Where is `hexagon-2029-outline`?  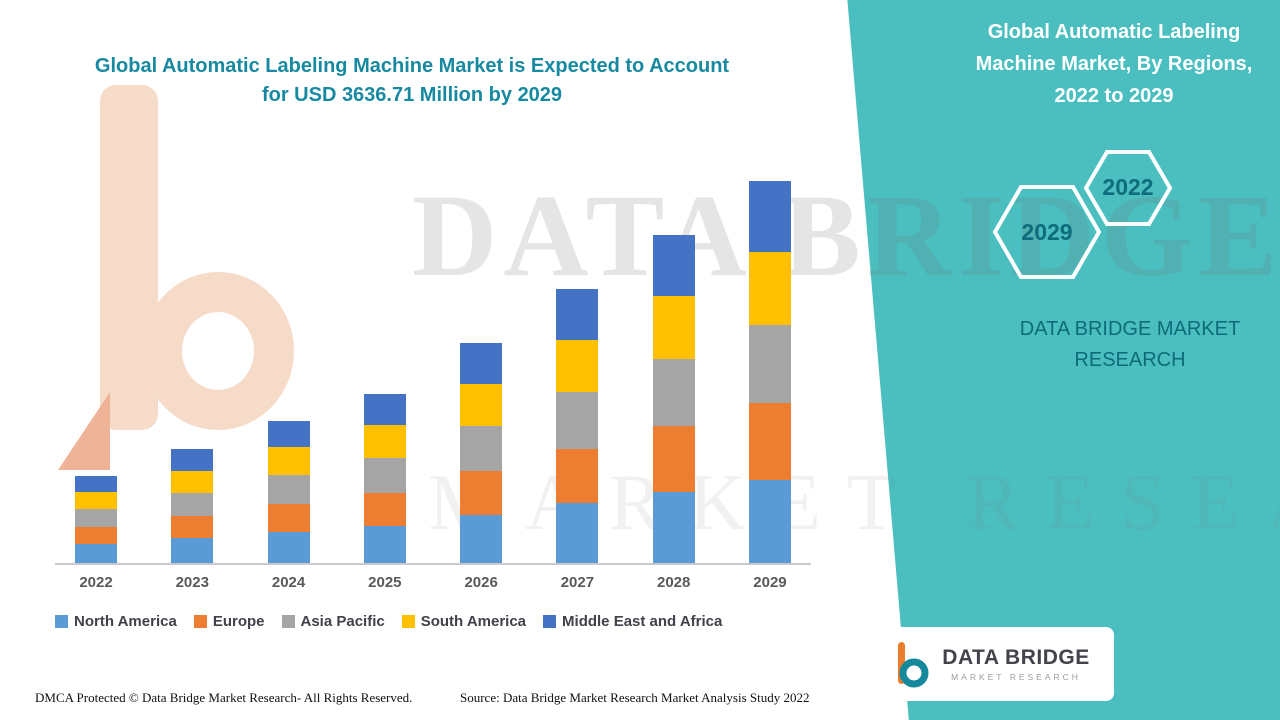 hexagon-2029-outline is located at coordinates (1047, 232).